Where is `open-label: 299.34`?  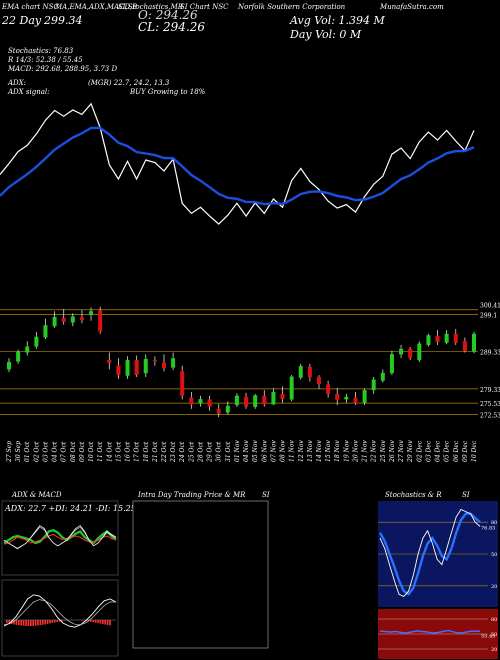
open-label: 299.34 is located at coordinates (63, 20).